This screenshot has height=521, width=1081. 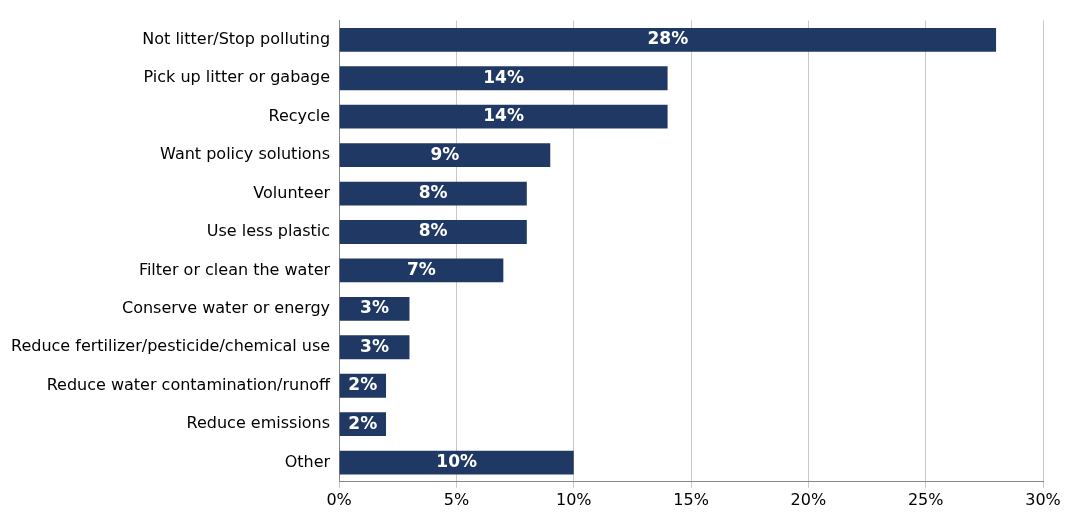 I want to click on y-tick-label: Filter or clean the water, so click(x=234, y=269).